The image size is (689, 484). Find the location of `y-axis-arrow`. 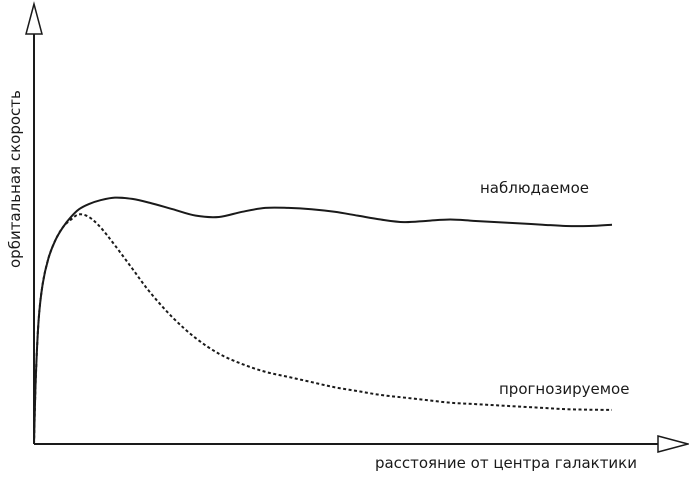

y-axis-arrow is located at coordinates (34, 18).